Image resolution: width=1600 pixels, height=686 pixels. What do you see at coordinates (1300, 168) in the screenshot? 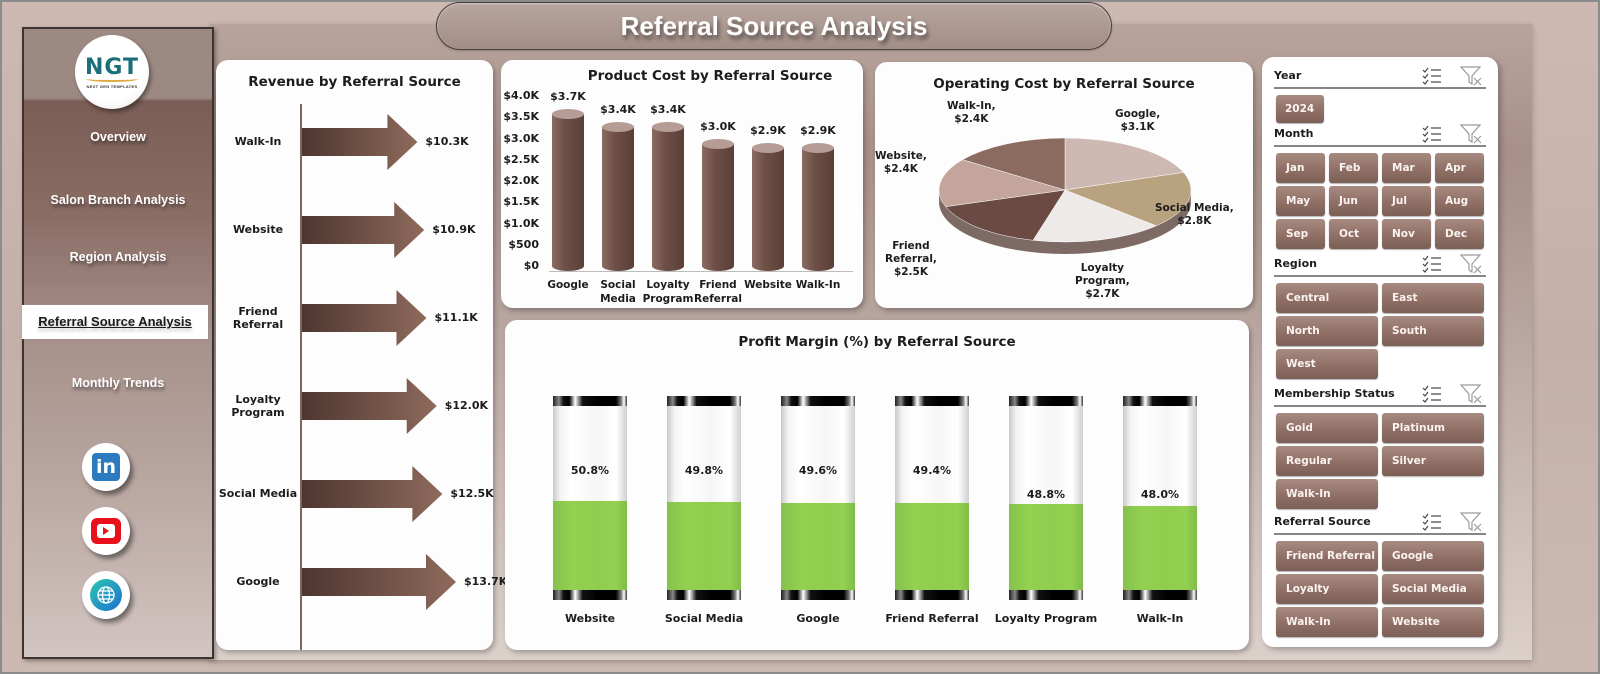
I see `slicer-option-month: Jan` at bounding box center [1300, 168].